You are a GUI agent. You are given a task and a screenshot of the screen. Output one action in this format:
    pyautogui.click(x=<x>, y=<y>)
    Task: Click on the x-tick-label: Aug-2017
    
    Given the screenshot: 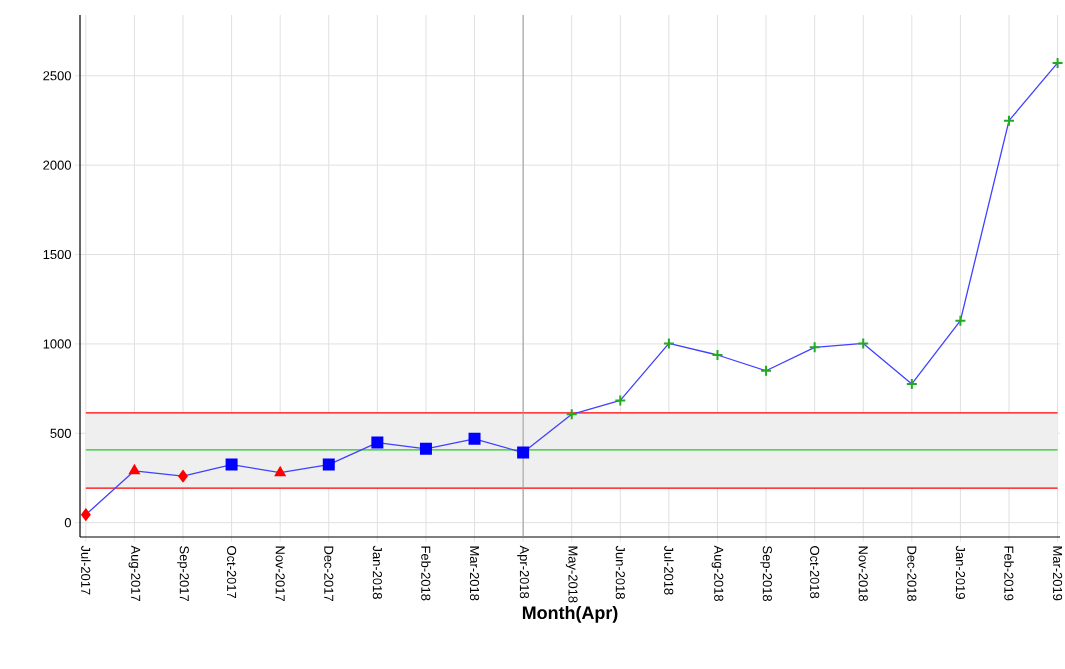 What is the action you would take?
    pyautogui.click(x=134, y=573)
    